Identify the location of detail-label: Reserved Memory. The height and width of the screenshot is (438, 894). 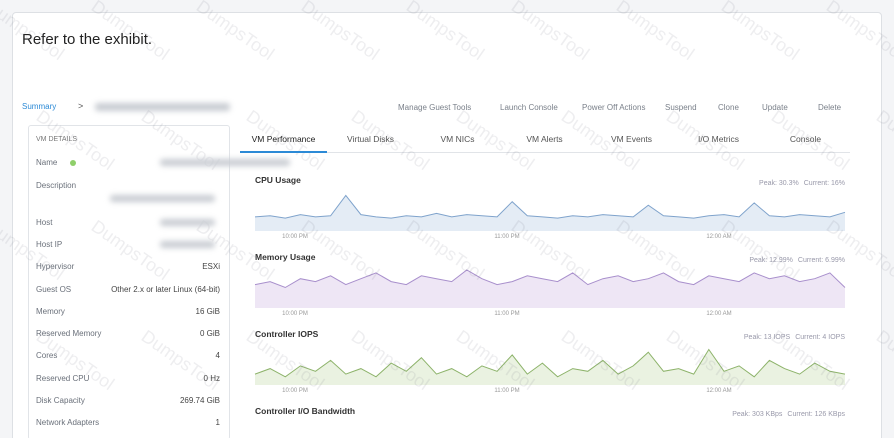
(69, 333).